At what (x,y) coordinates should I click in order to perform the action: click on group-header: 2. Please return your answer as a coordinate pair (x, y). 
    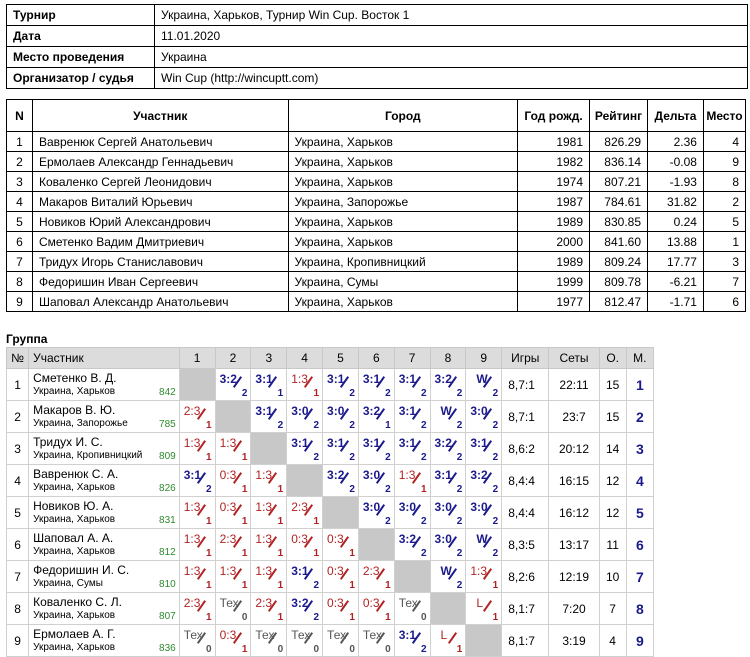
    Looking at the image, I should click on (233, 358).